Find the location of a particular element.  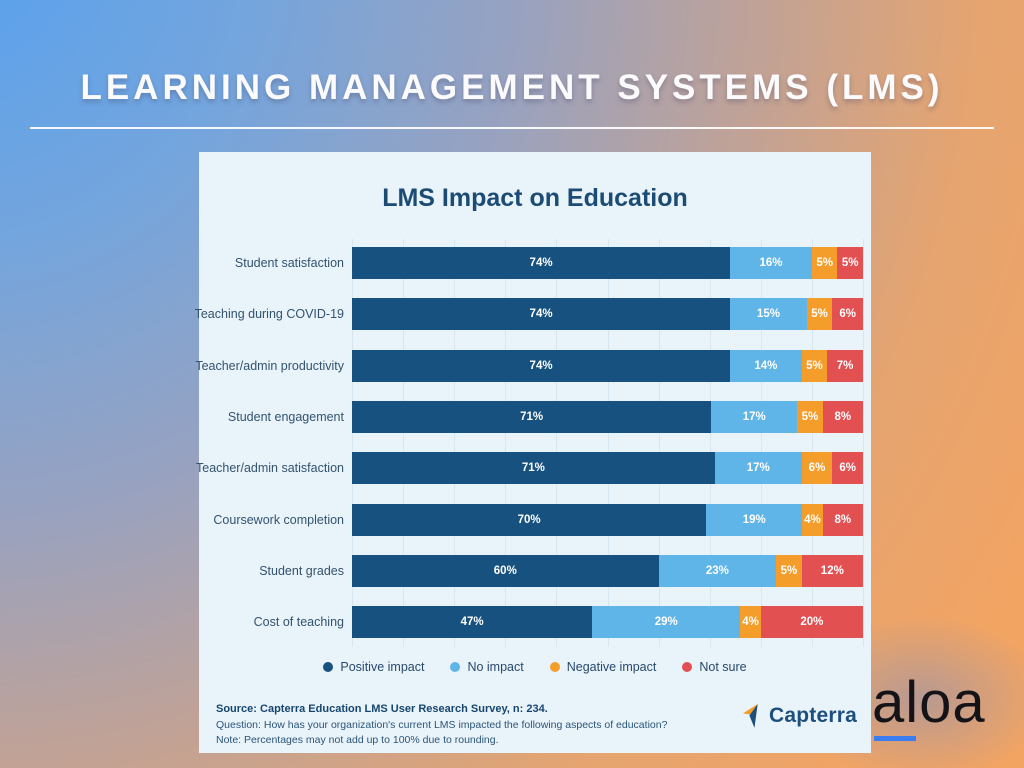

capterra-icon is located at coordinates (750, 716).